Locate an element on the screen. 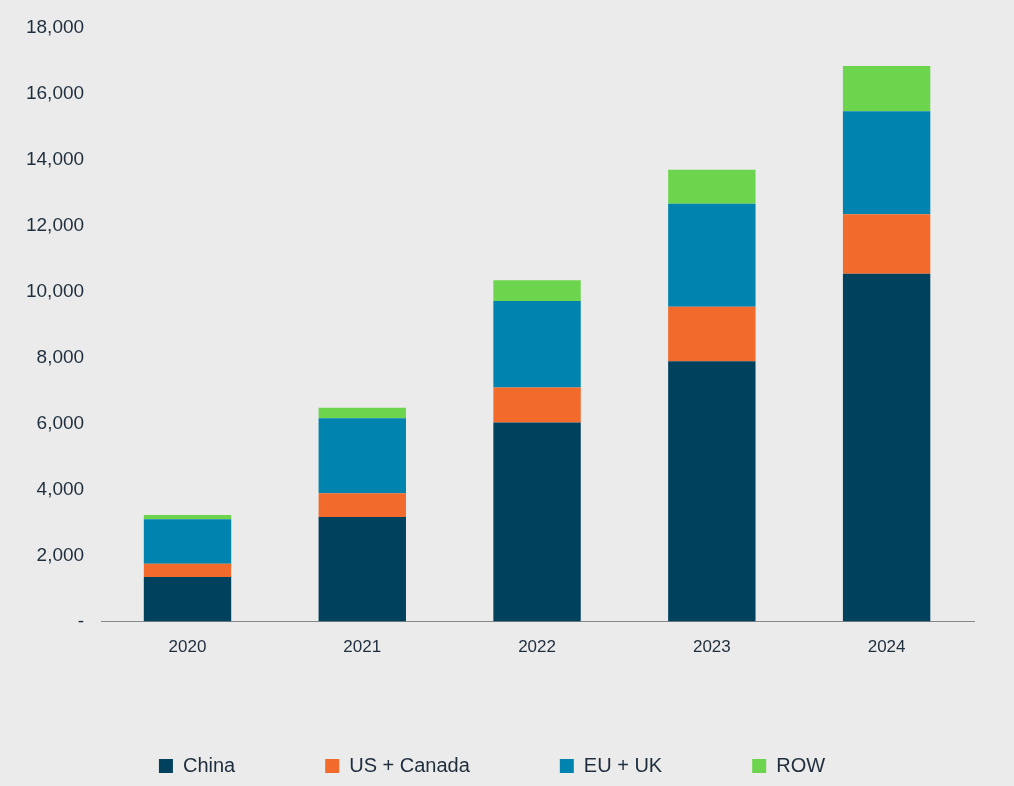 This screenshot has height=786, width=1014. y-tick-label: 4,000 is located at coordinates (60, 488).